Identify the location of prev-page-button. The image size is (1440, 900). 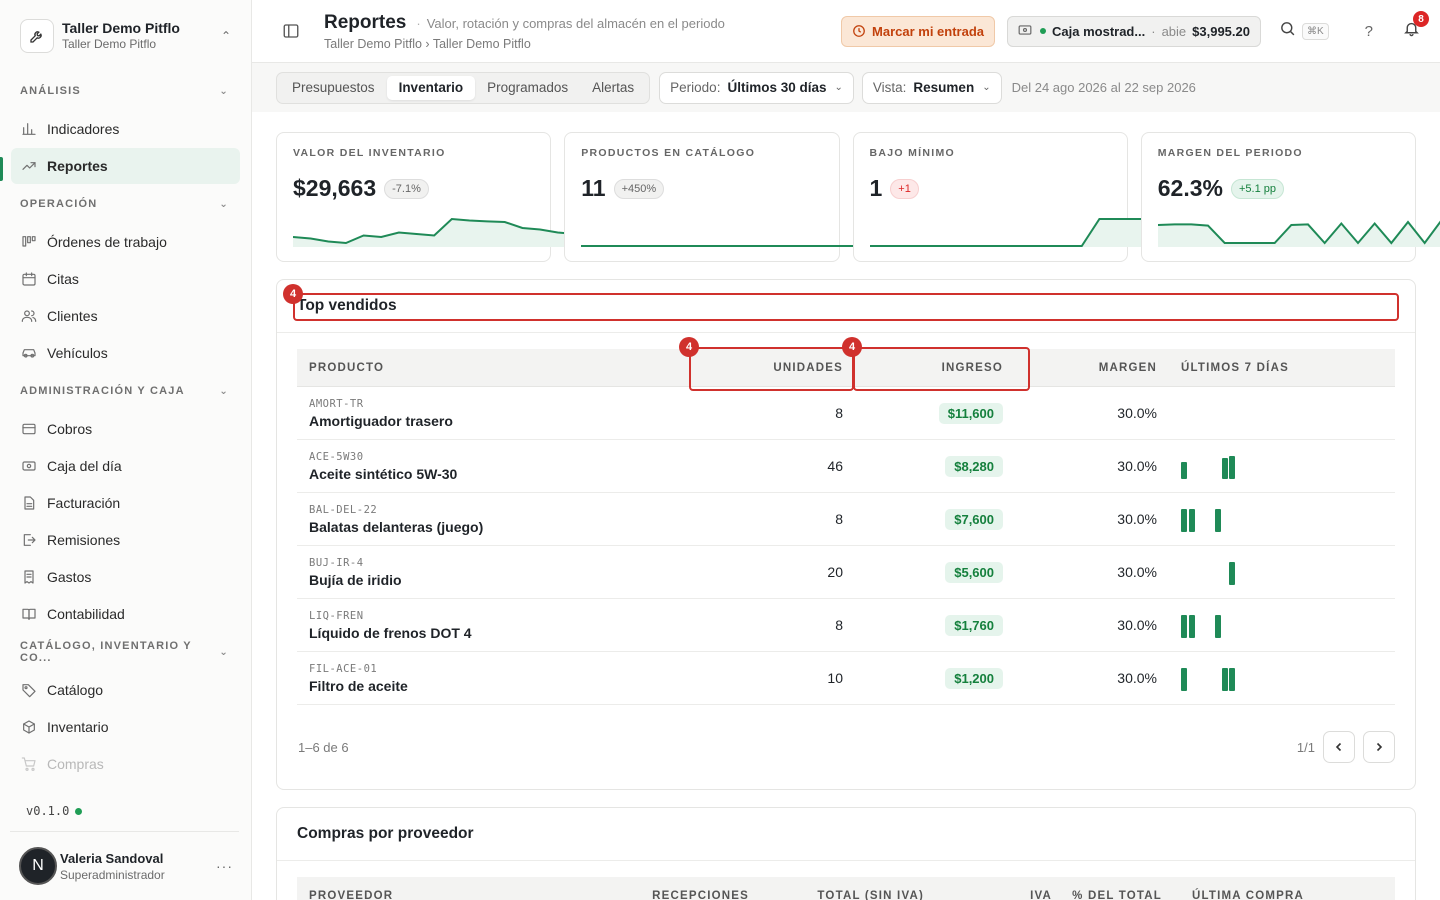
(1339, 747).